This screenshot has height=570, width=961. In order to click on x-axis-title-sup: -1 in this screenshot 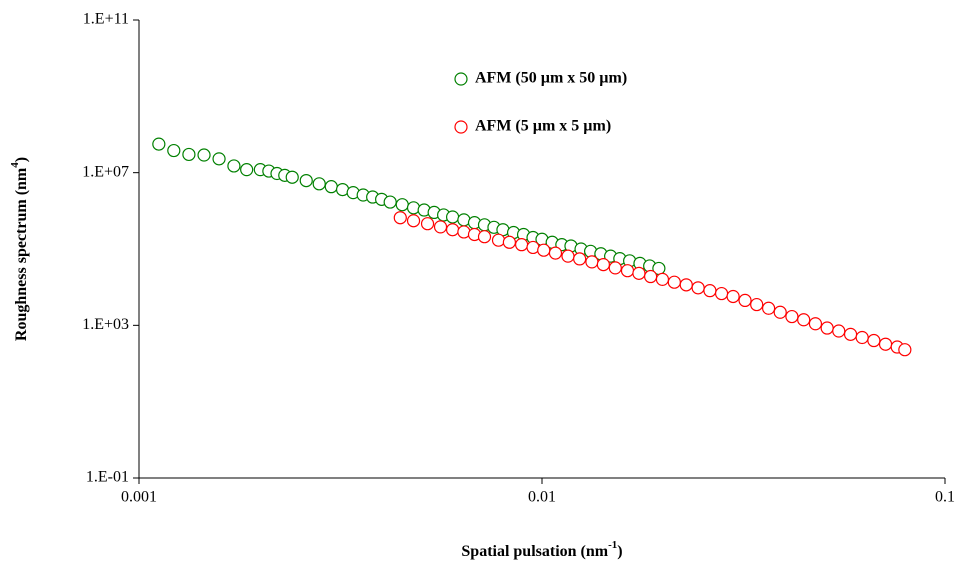, I will do `click(612, 545)`.